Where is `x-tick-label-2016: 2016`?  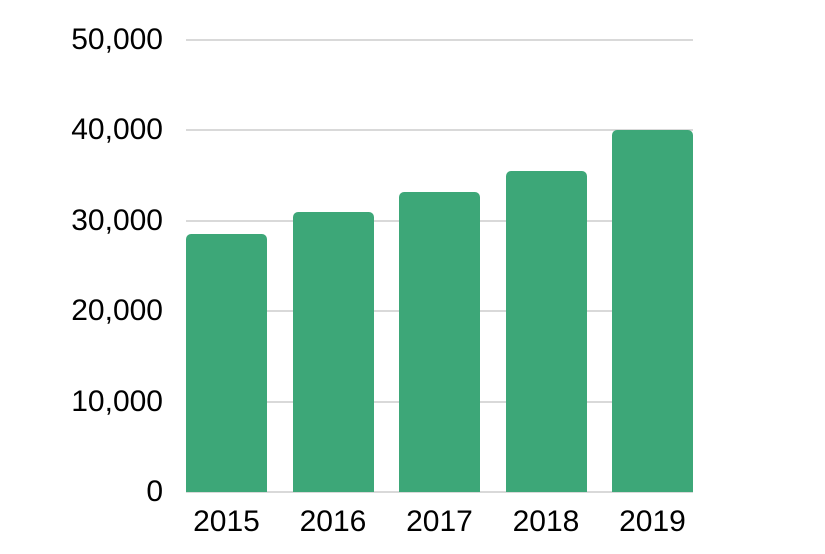 x-tick-label-2016: 2016 is located at coordinates (333, 521).